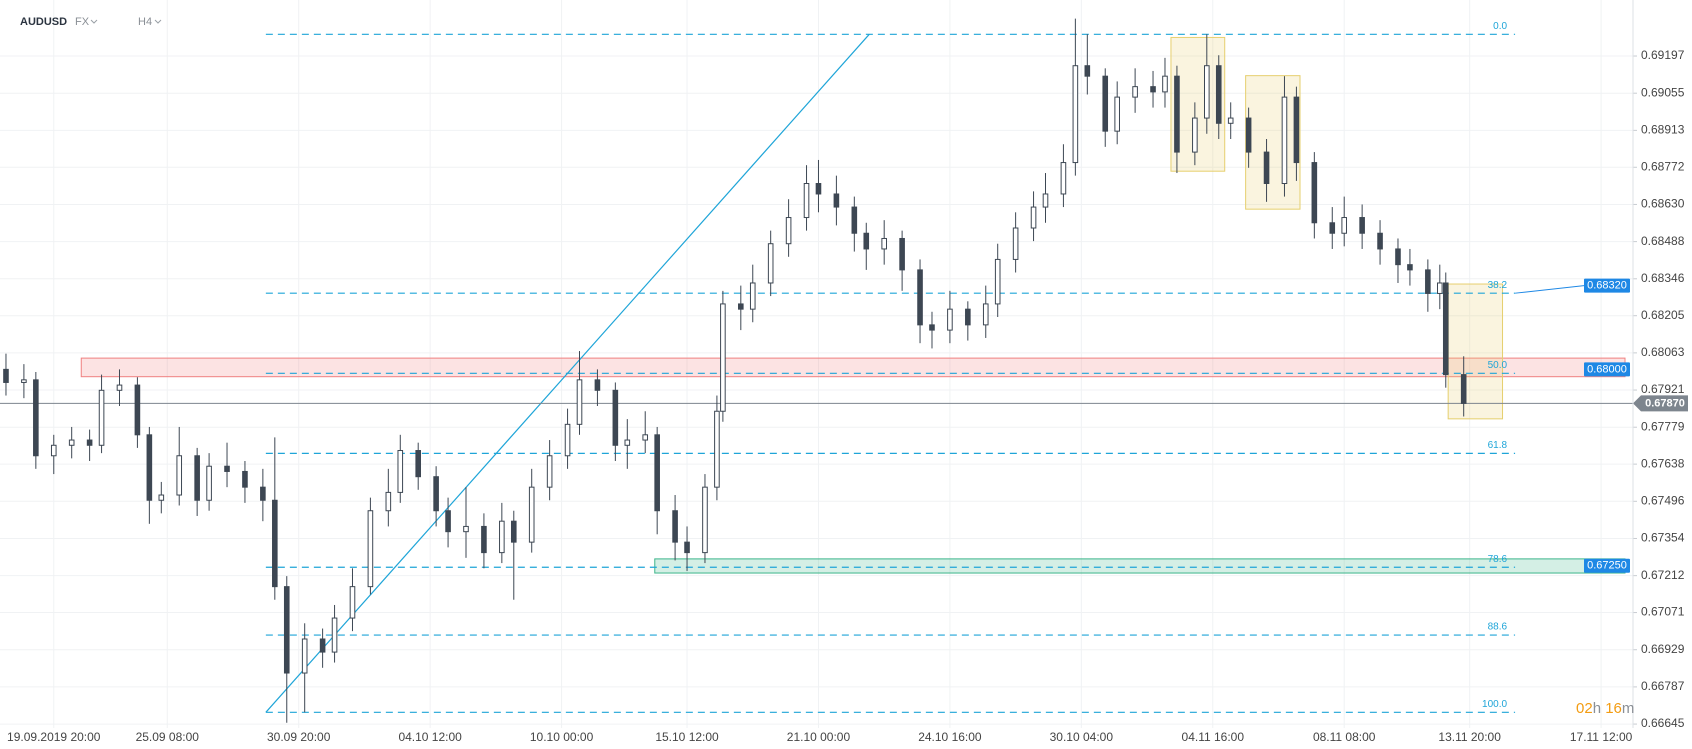 Image resolution: width=1692 pixels, height=749 pixels. What do you see at coordinates (1663, 426) in the screenshot?
I see `y-tick-label: 0.67779` at bounding box center [1663, 426].